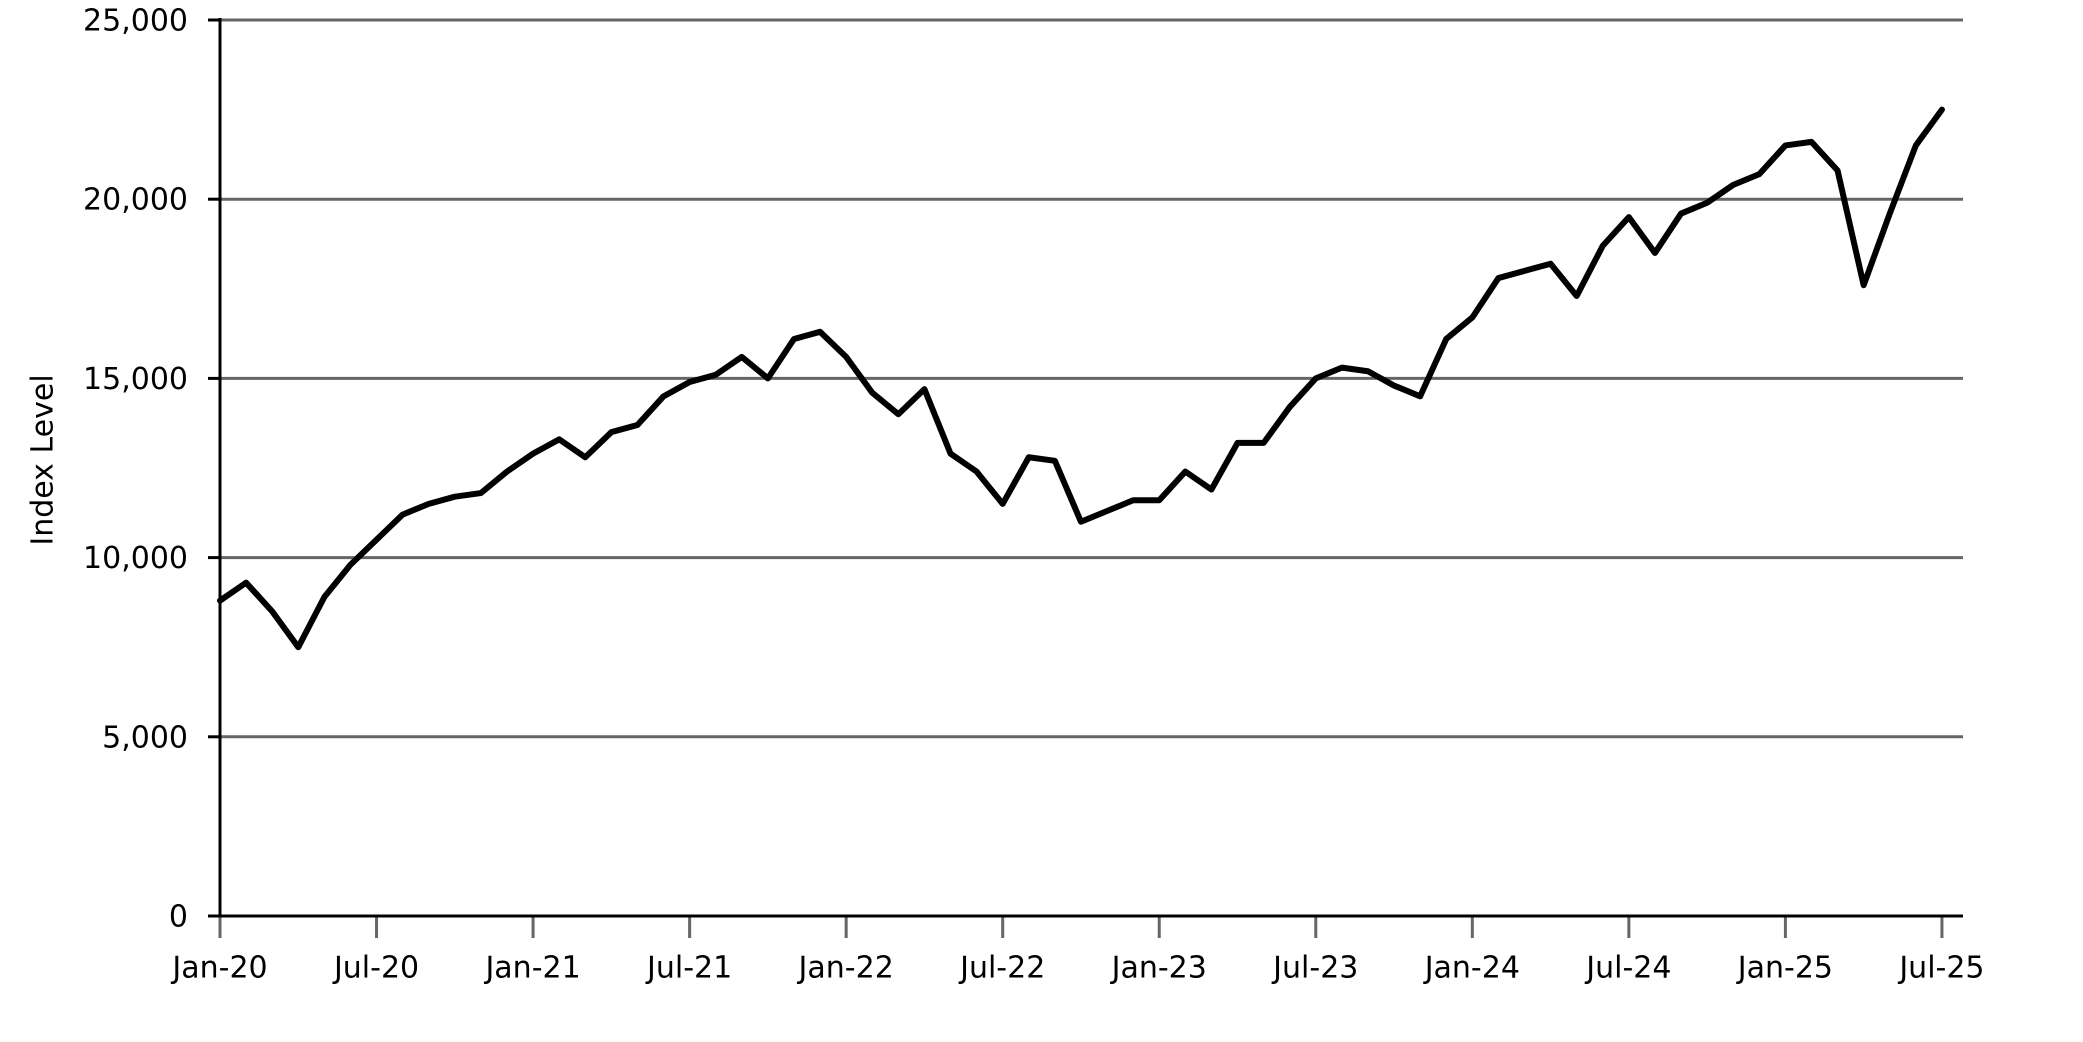 This screenshot has width=2083, height=1042. I want to click on x-tick-label: Jul-24, so click(1627, 968).